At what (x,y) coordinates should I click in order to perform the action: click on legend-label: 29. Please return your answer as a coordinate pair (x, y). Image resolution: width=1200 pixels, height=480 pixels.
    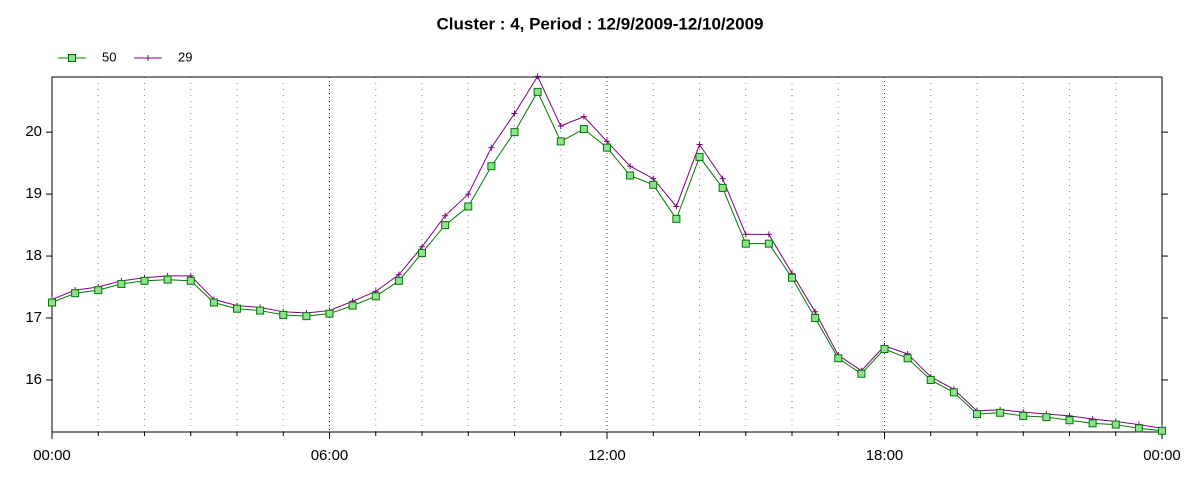
    Looking at the image, I should click on (185, 56).